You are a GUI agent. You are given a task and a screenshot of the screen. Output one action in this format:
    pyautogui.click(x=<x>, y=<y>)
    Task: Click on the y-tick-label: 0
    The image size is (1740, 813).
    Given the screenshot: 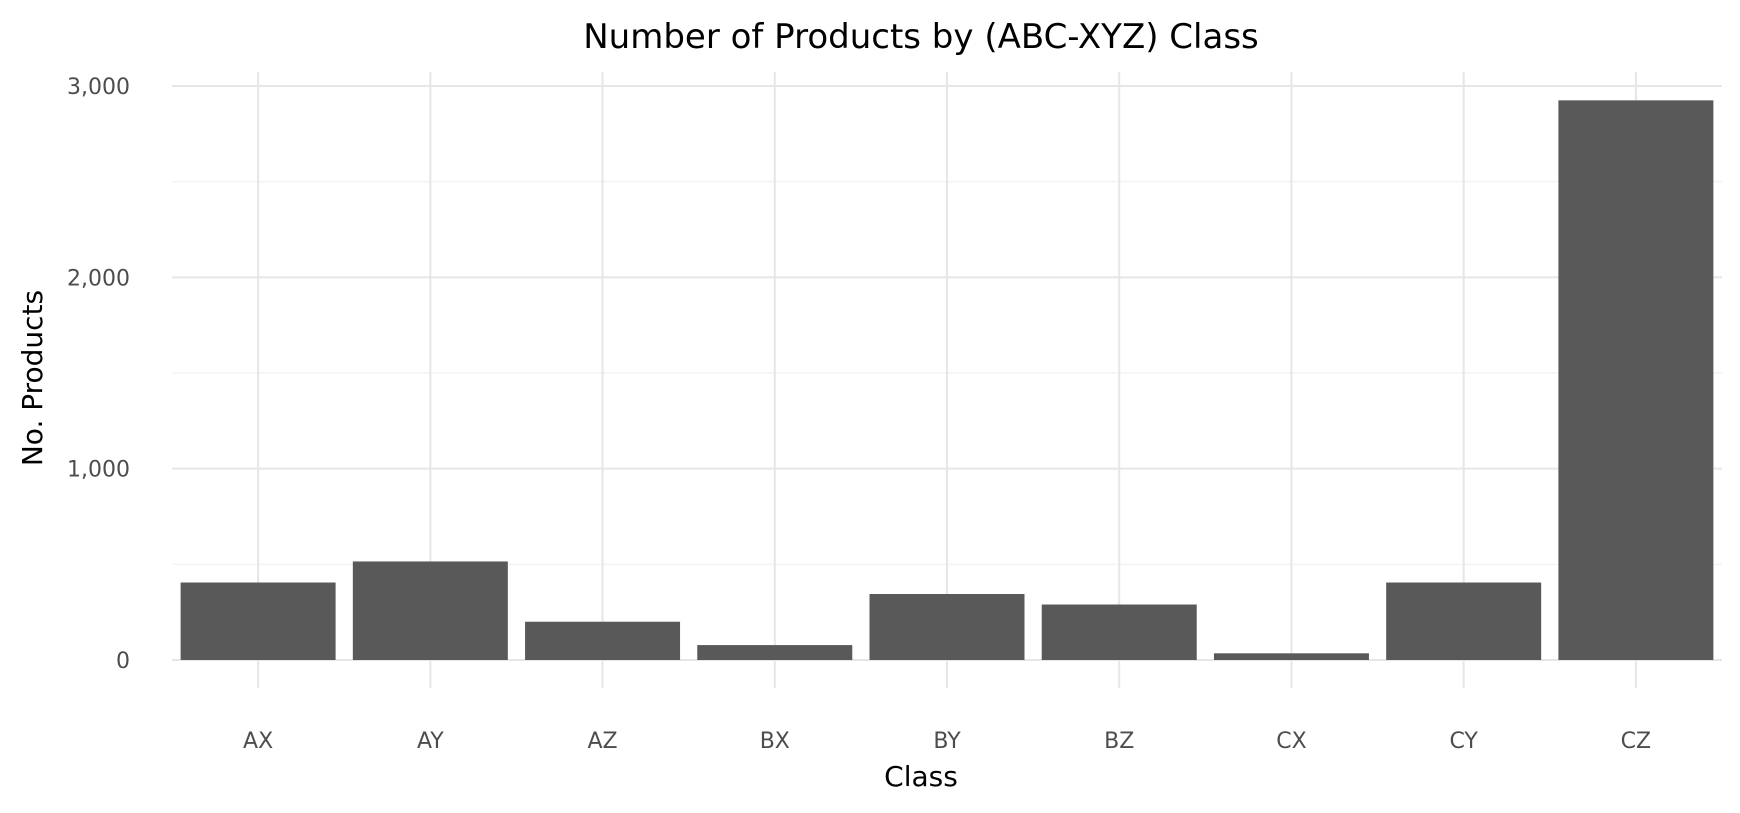 What is the action you would take?
    pyautogui.click(x=123, y=661)
    